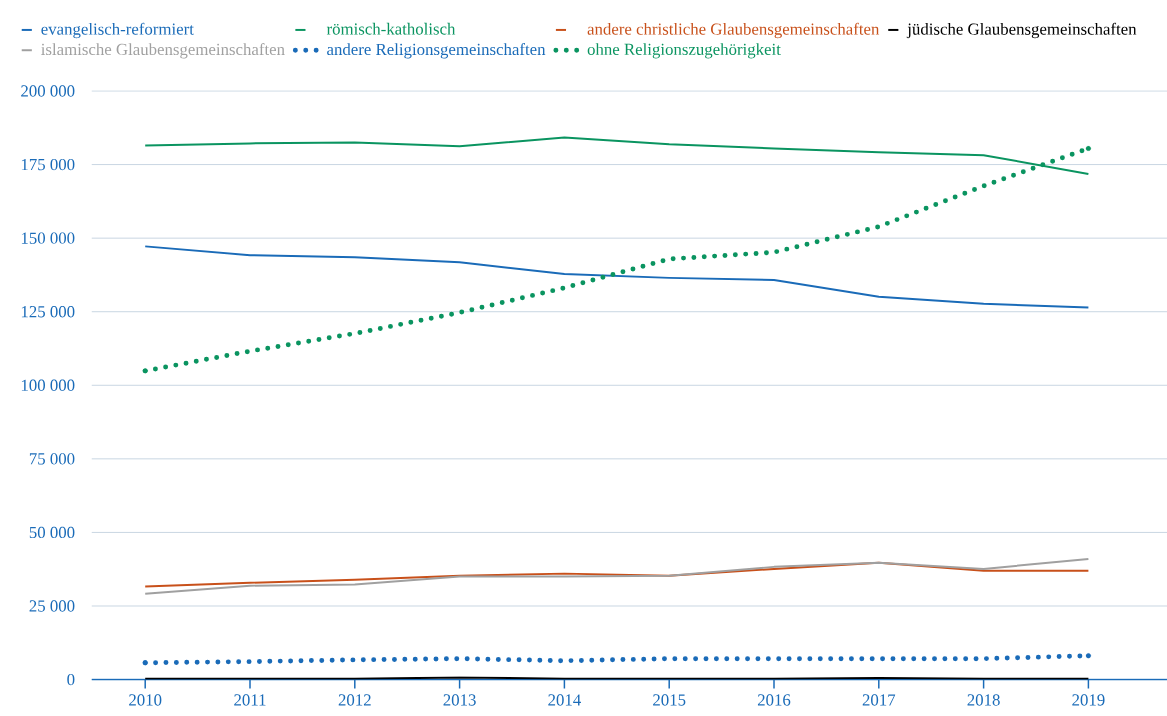 The width and height of the screenshot is (1167, 716). Describe the element at coordinates (250, 700) in the screenshot. I see `x-tick-label: 2011` at that location.